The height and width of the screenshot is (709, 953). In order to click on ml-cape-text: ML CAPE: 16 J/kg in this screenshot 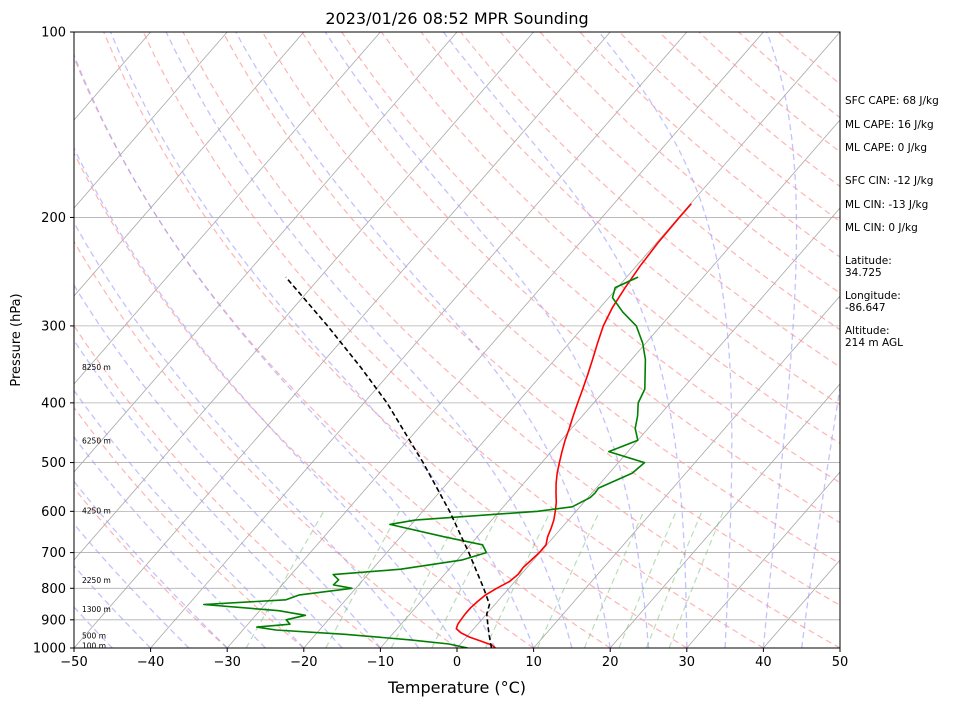, I will do `click(889, 125)`.